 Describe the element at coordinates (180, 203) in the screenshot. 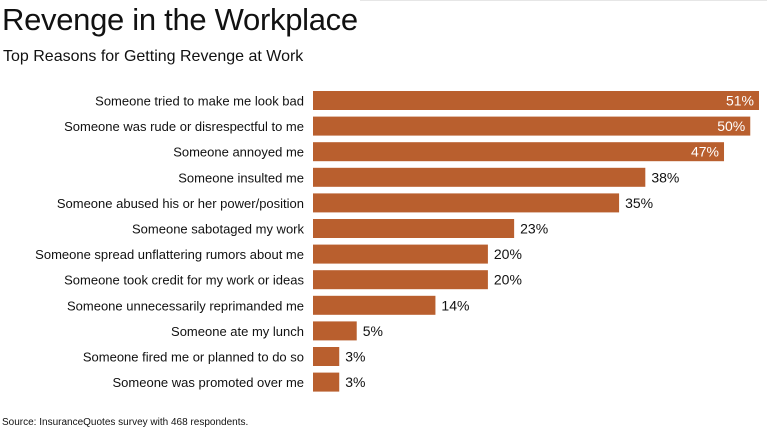

I see `category-label: Someone abused his or her power/position` at that location.